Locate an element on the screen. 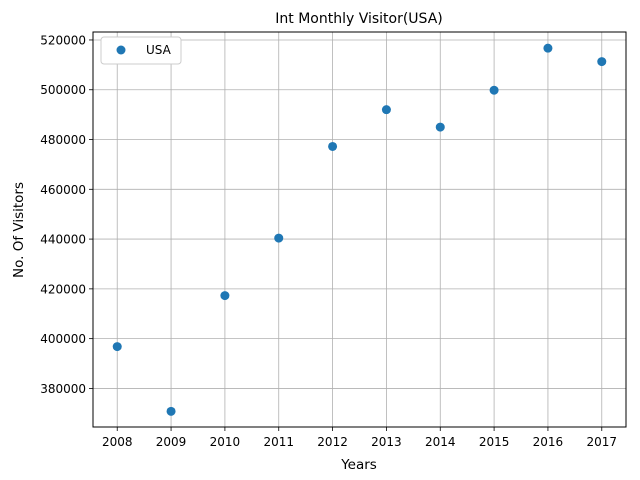 The height and width of the screenshot is (480, 640). legend: USA is located at coordinates (141, 50).